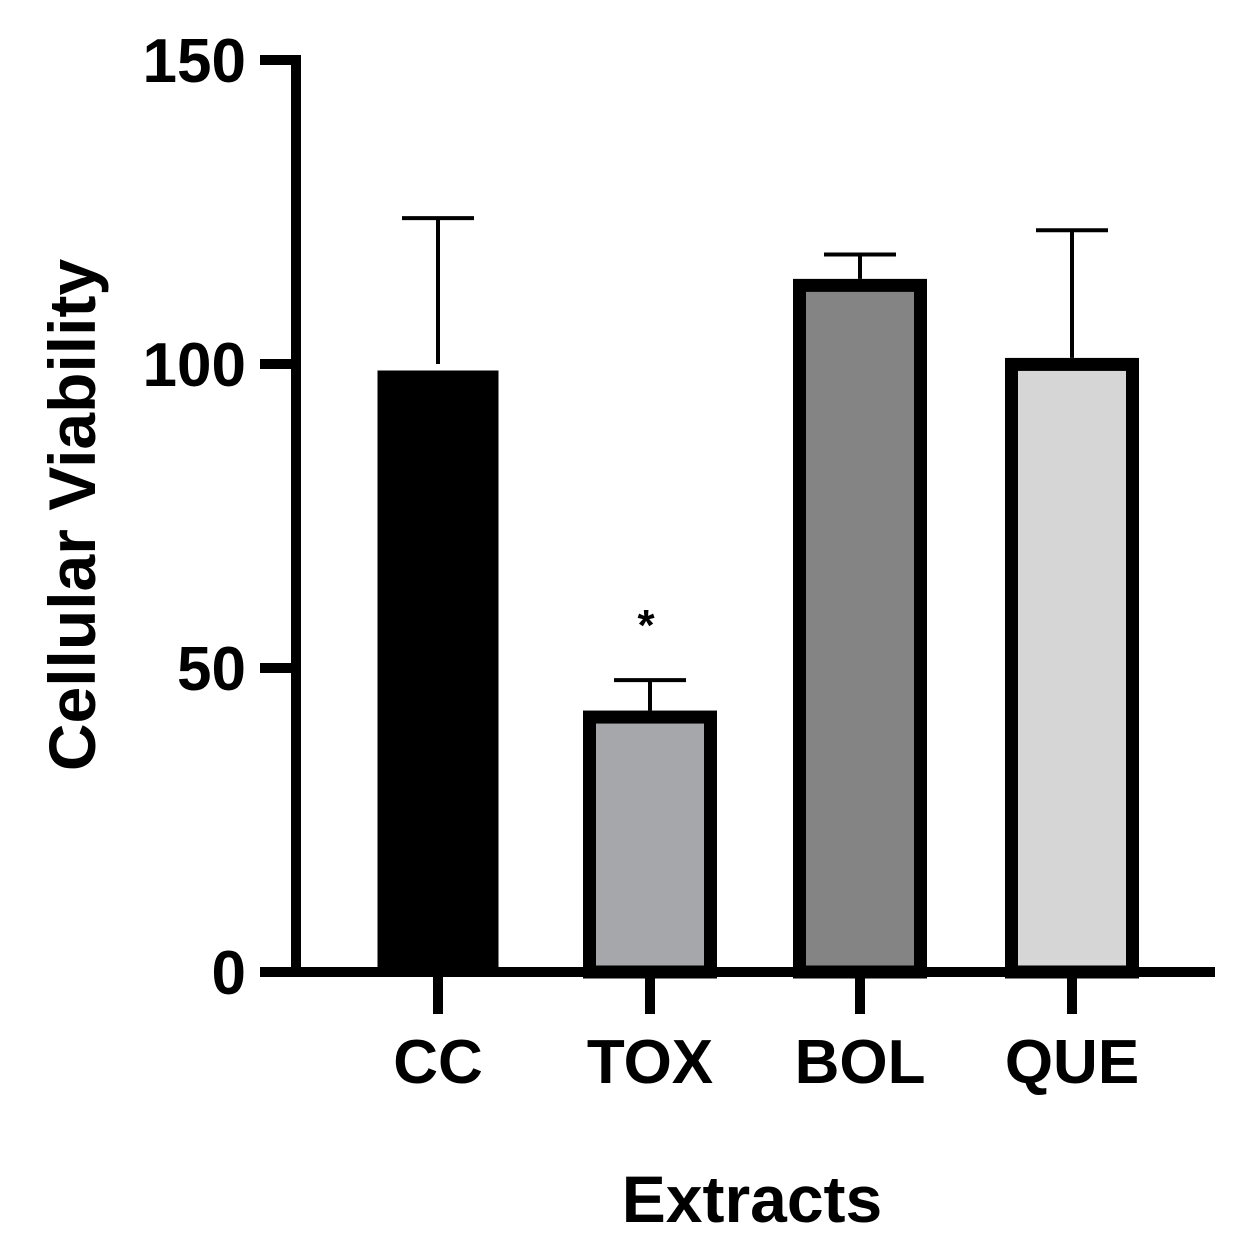 The image size is (1255, 1247). I want to click on x-tick-label-cc: CC, so click(438, 1062).